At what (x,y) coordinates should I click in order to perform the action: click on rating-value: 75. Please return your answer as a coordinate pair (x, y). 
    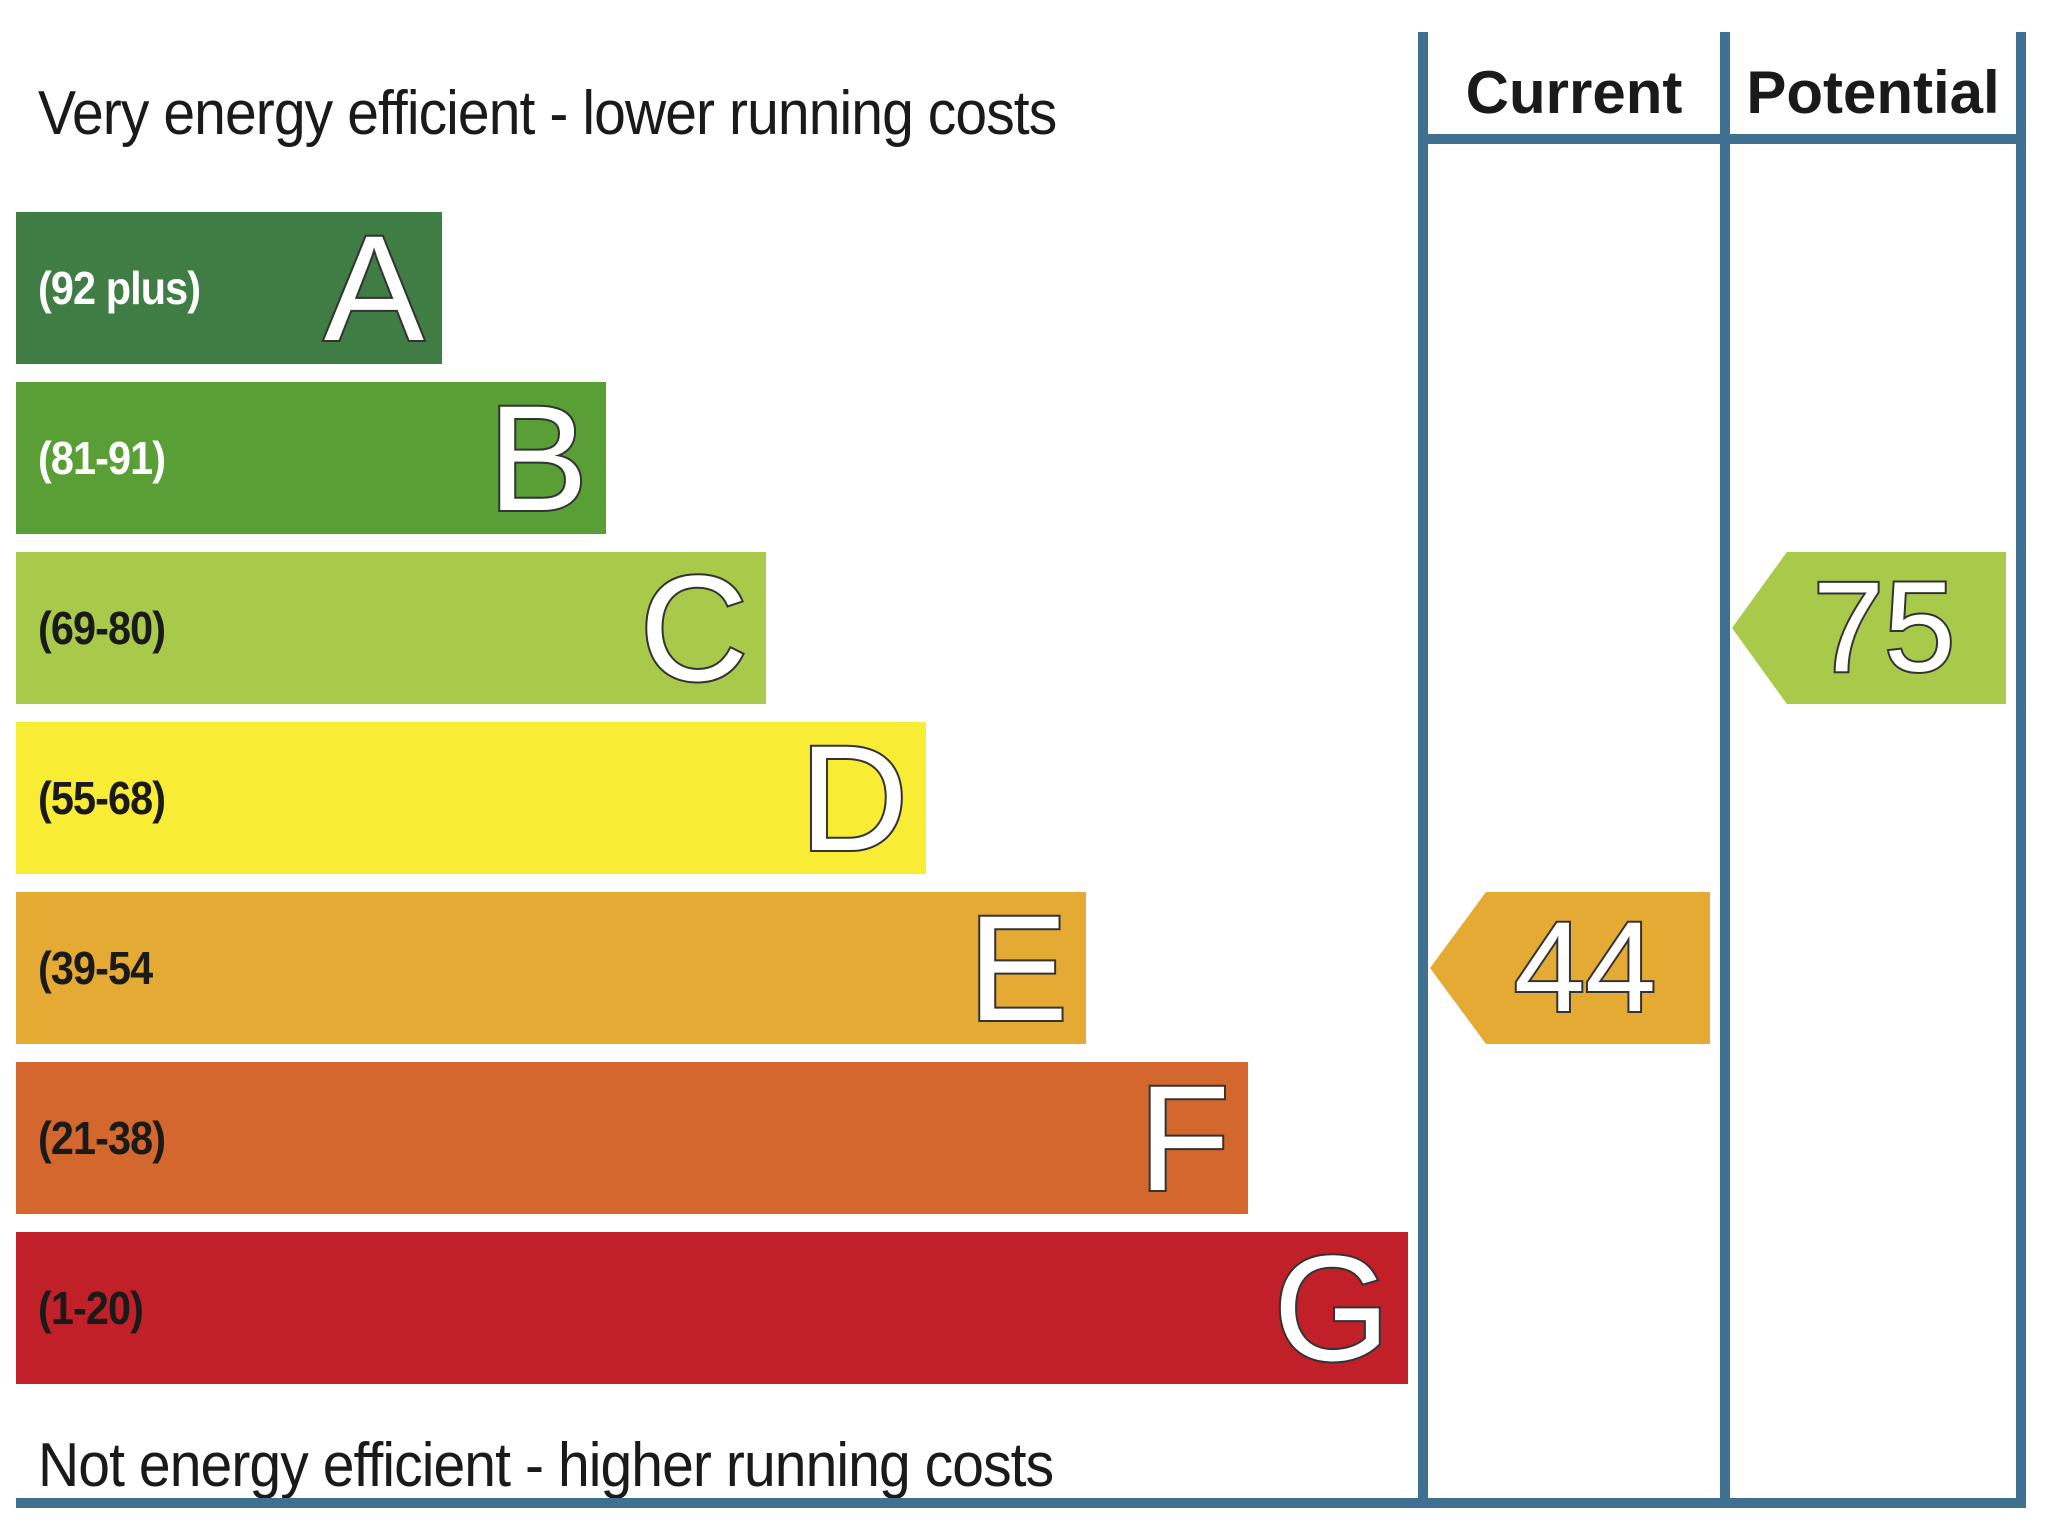
    Looking at the image, I should click on (1884, 627).